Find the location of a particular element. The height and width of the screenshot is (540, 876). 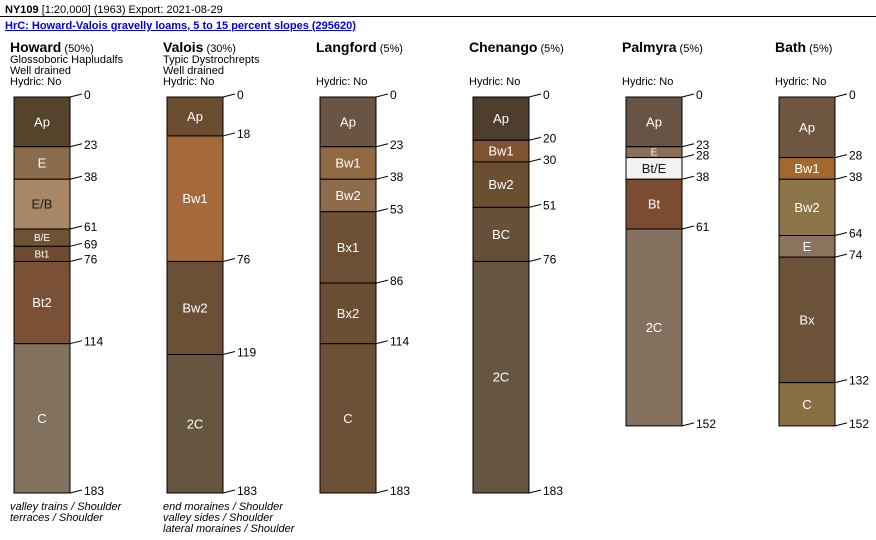

depth-tick-label: 86 is located at coordinates (397, 281).